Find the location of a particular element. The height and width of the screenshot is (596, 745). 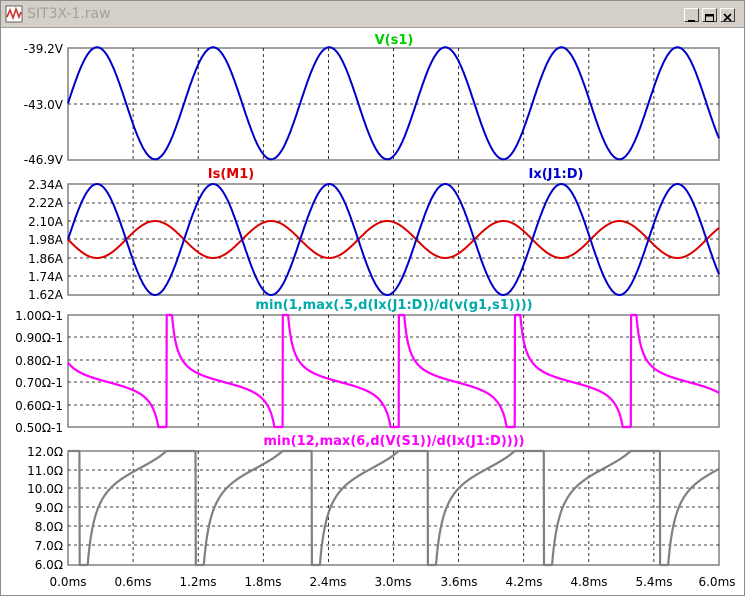

close-icon is located at coordinates (727, 17).